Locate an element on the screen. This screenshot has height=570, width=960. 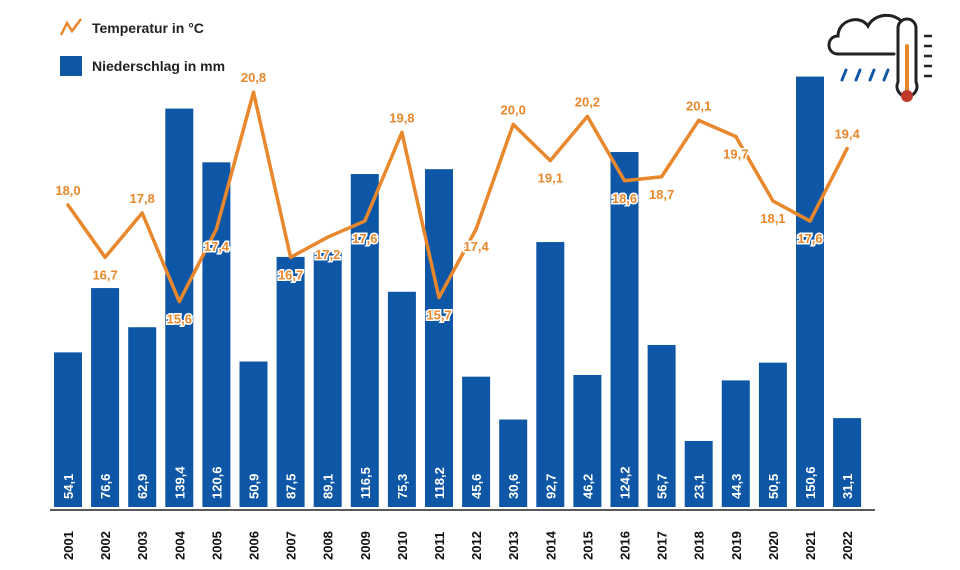
x-tick-label: 2018 is located at coordinates (699, 545).